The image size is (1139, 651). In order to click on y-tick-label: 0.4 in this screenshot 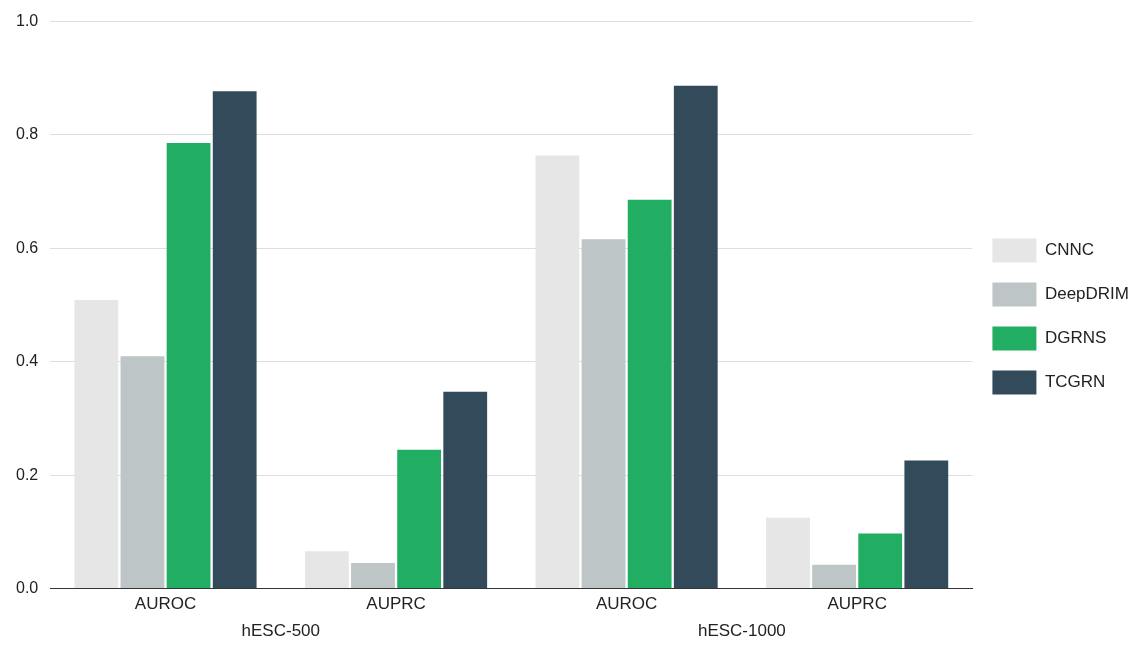, I will do `click(27, 361)`.